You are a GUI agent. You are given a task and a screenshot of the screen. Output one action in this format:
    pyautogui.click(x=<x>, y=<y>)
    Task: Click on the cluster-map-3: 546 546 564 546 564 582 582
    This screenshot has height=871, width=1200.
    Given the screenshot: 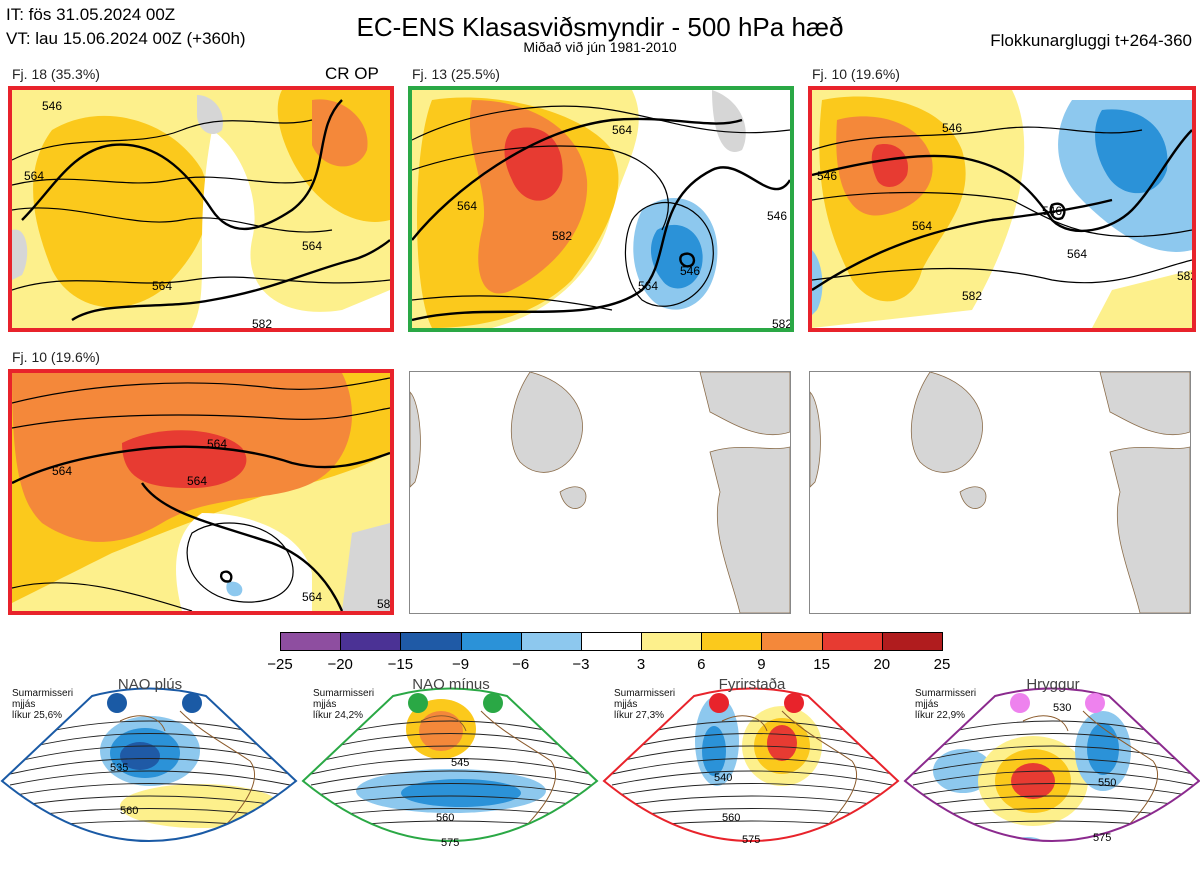 What is the action you would take?
    pyautogui.click(x=1002, y=209)
    